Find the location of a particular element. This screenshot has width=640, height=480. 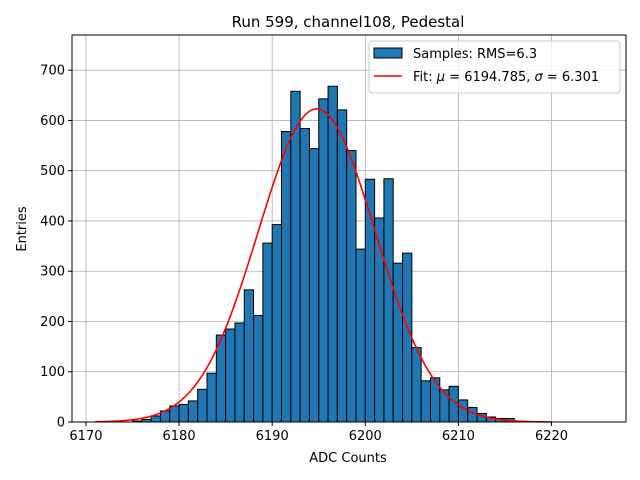

legend-fit-sigma-value: = 6.301 is located at coordinates (571, 77).